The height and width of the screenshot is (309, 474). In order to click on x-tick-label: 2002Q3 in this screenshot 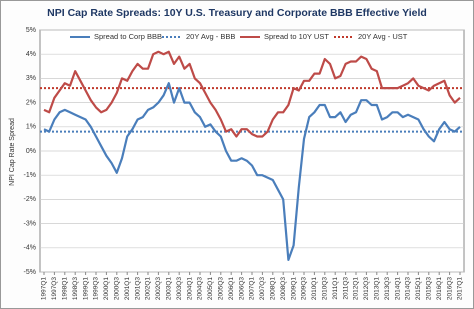, I will do `click(158, 289)`.